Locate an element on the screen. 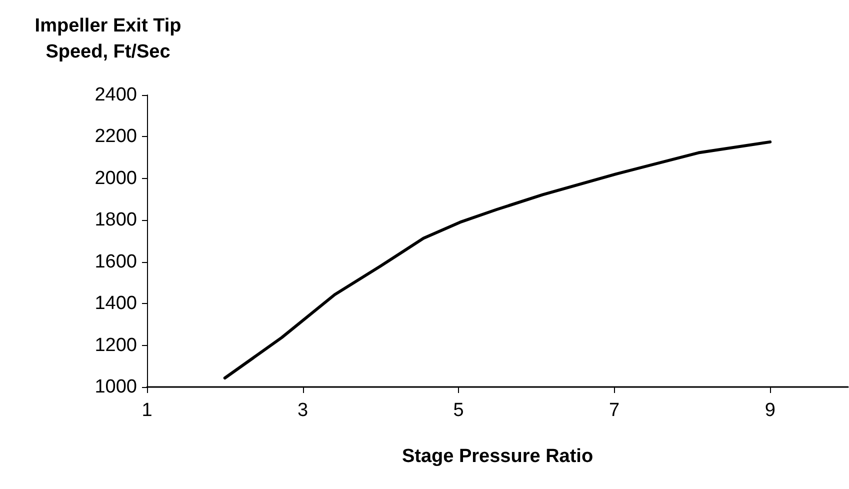  y-tick-label: 2000 is located at coordinates (115, 178).